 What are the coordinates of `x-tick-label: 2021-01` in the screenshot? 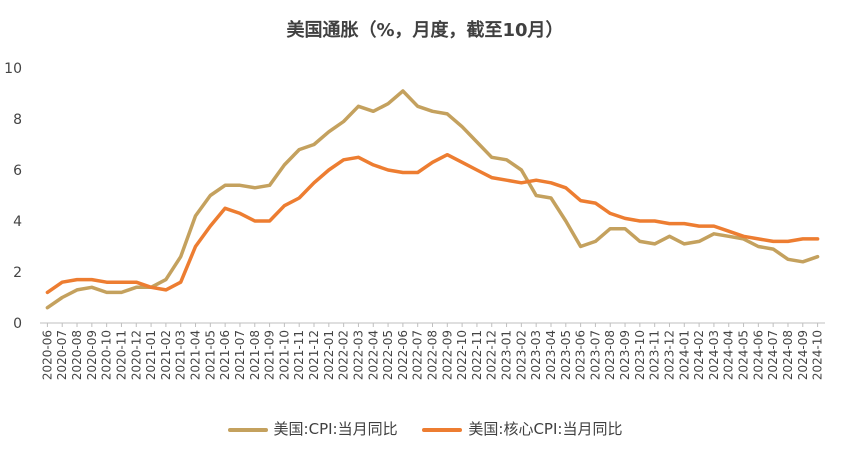 It's located at (151, 355).